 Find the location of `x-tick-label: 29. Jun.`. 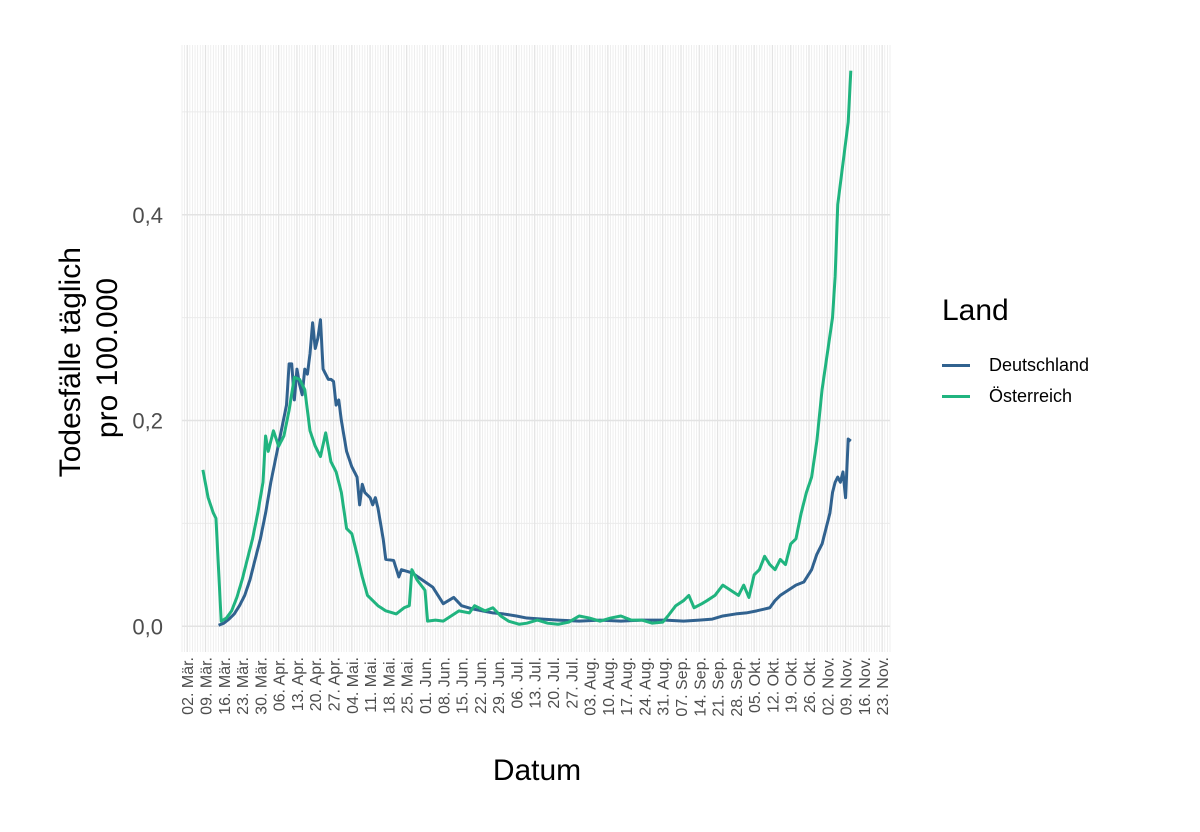

x-tick-label: 29. Jun. is located at coordinates (499, 685).